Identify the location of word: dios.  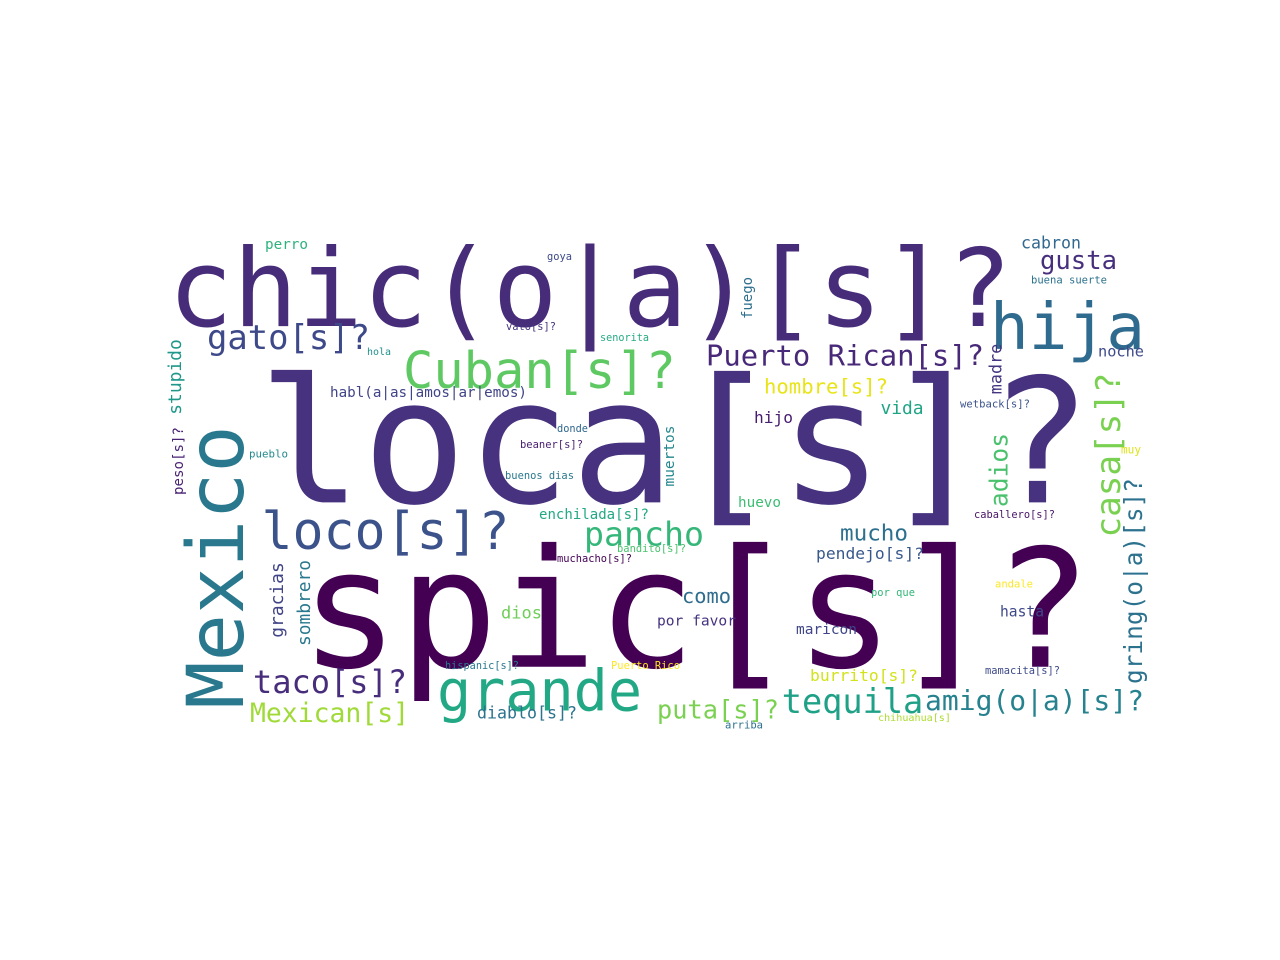
(521, 613).